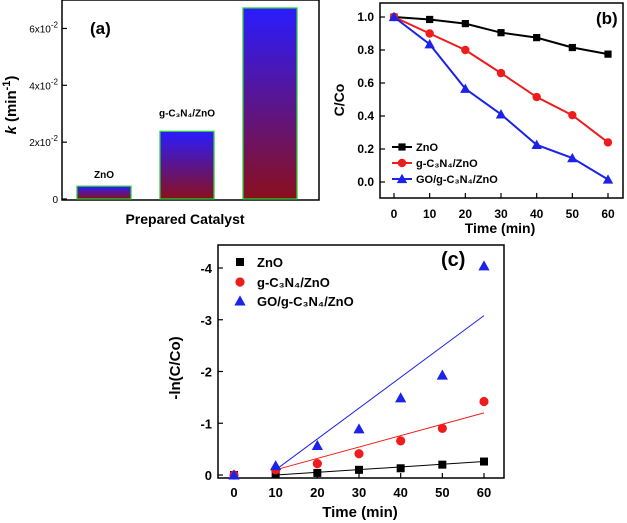 The image size is (627, 523). I want to click on panel-a-ytick-label-0: 0, so click(55, 200).